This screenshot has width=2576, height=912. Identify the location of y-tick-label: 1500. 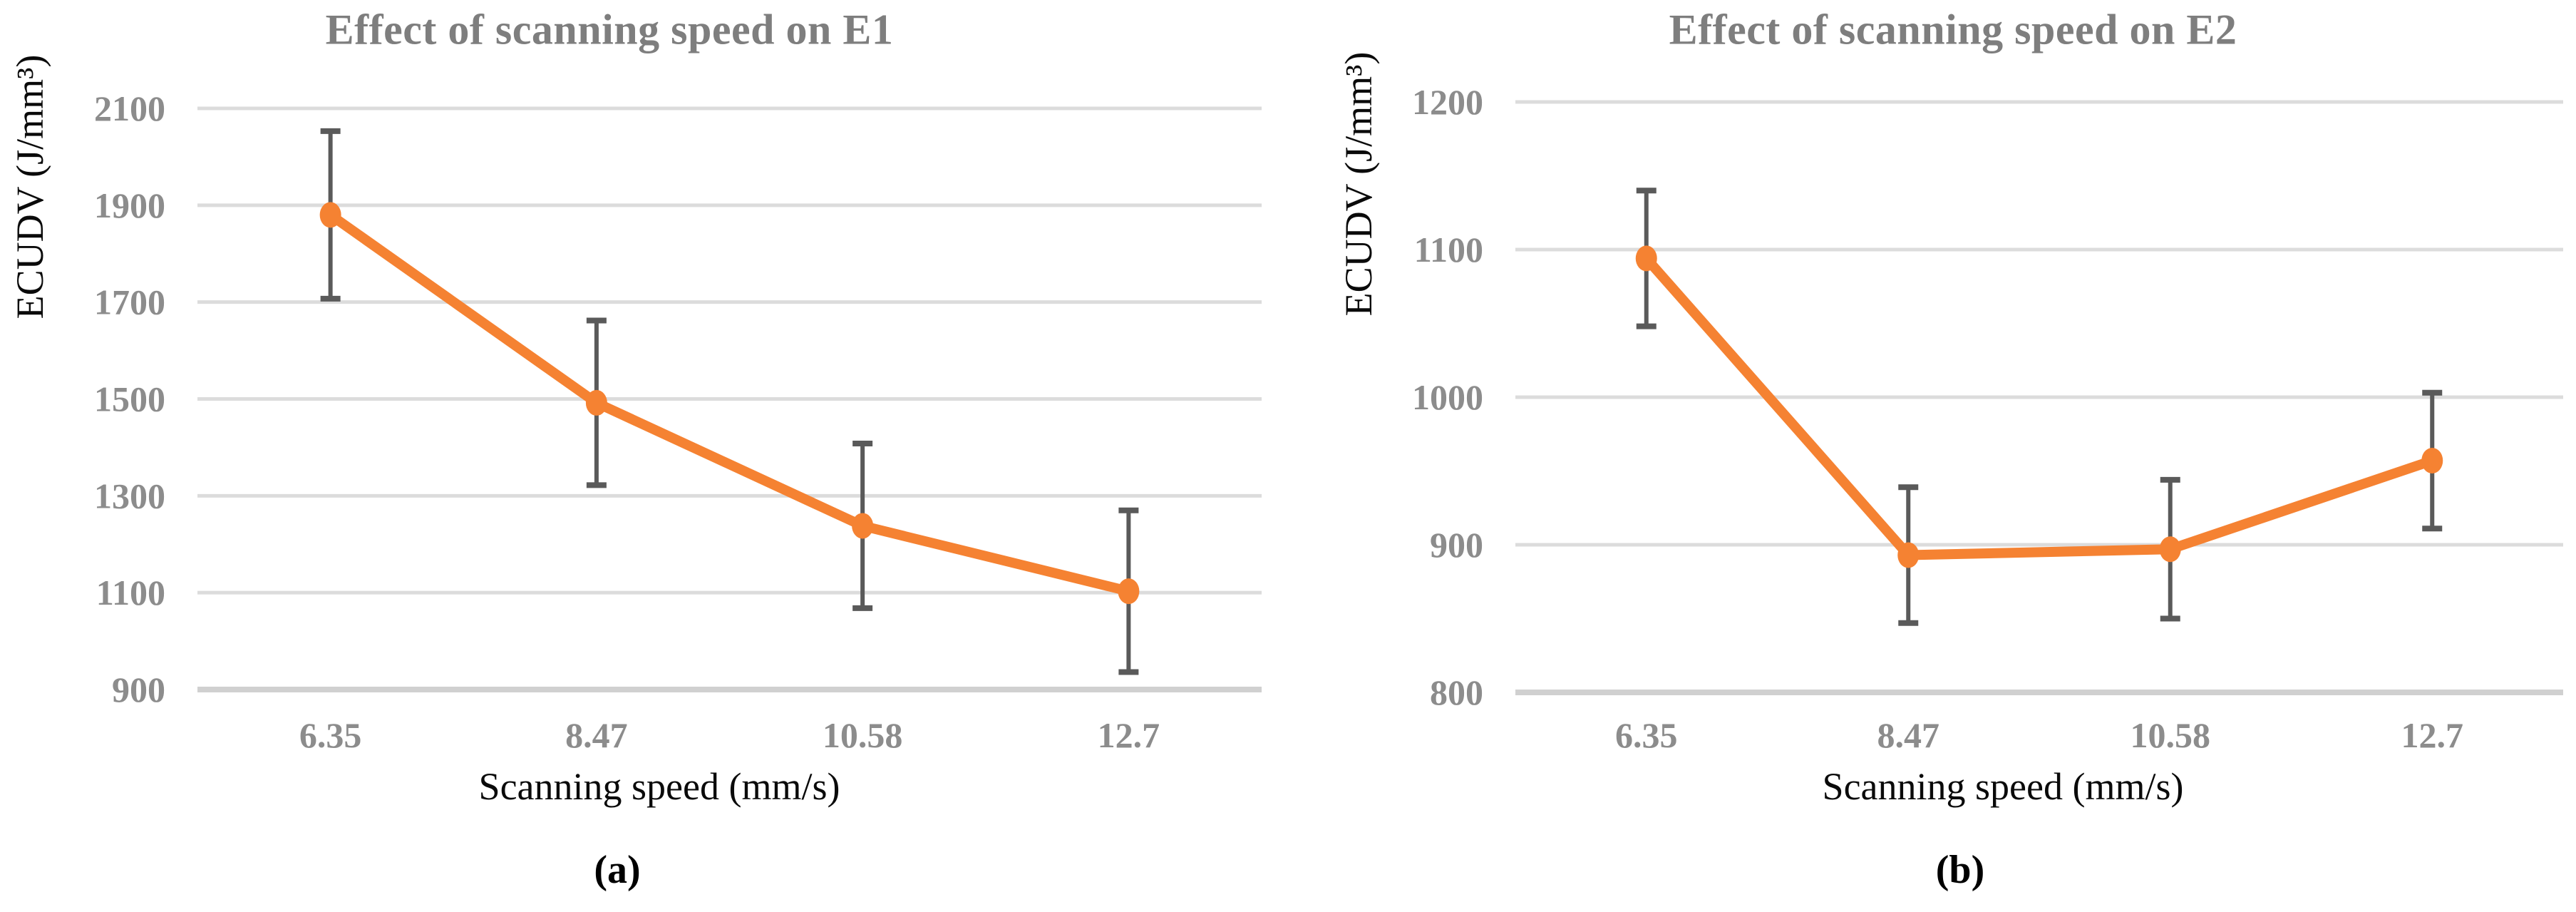
(129, 399).